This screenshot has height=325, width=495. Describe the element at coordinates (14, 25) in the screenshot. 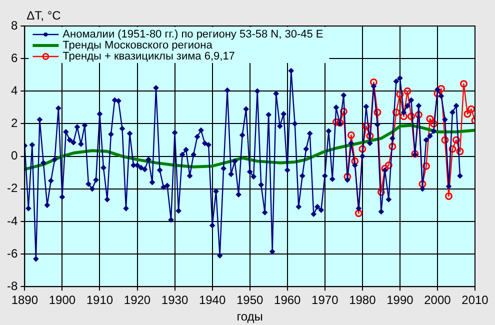

I see `y-tick-label: 8` at that location.